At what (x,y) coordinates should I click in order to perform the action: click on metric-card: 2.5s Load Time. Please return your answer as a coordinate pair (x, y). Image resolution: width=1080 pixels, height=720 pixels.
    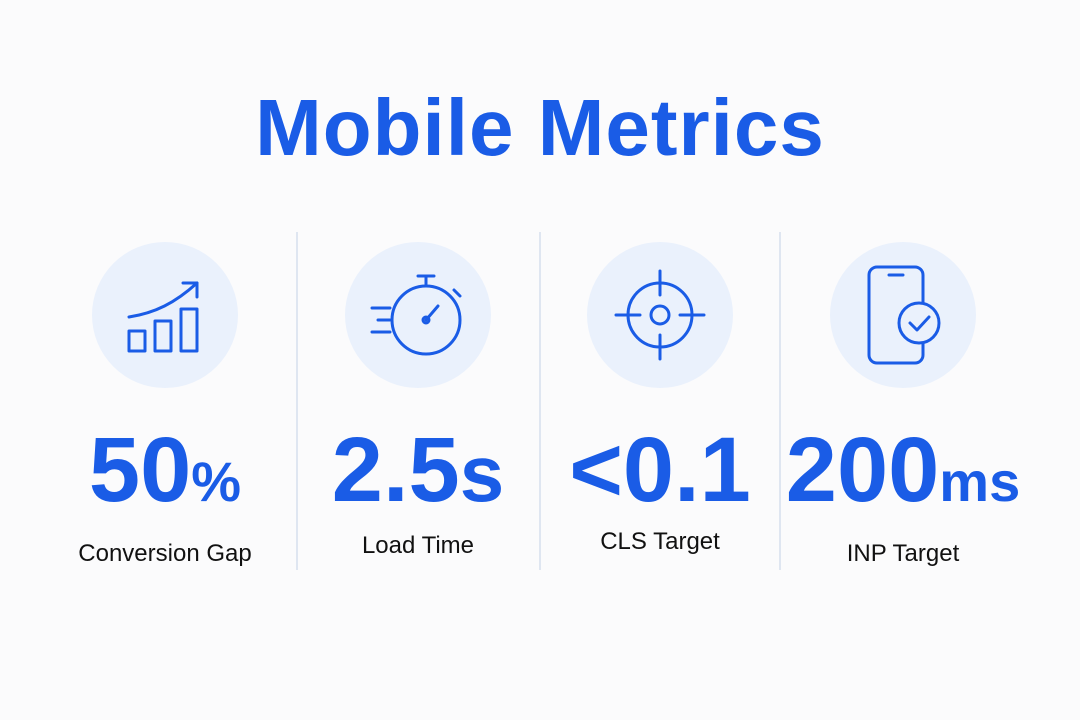
    Looking at the image, I should click on (418, 400).